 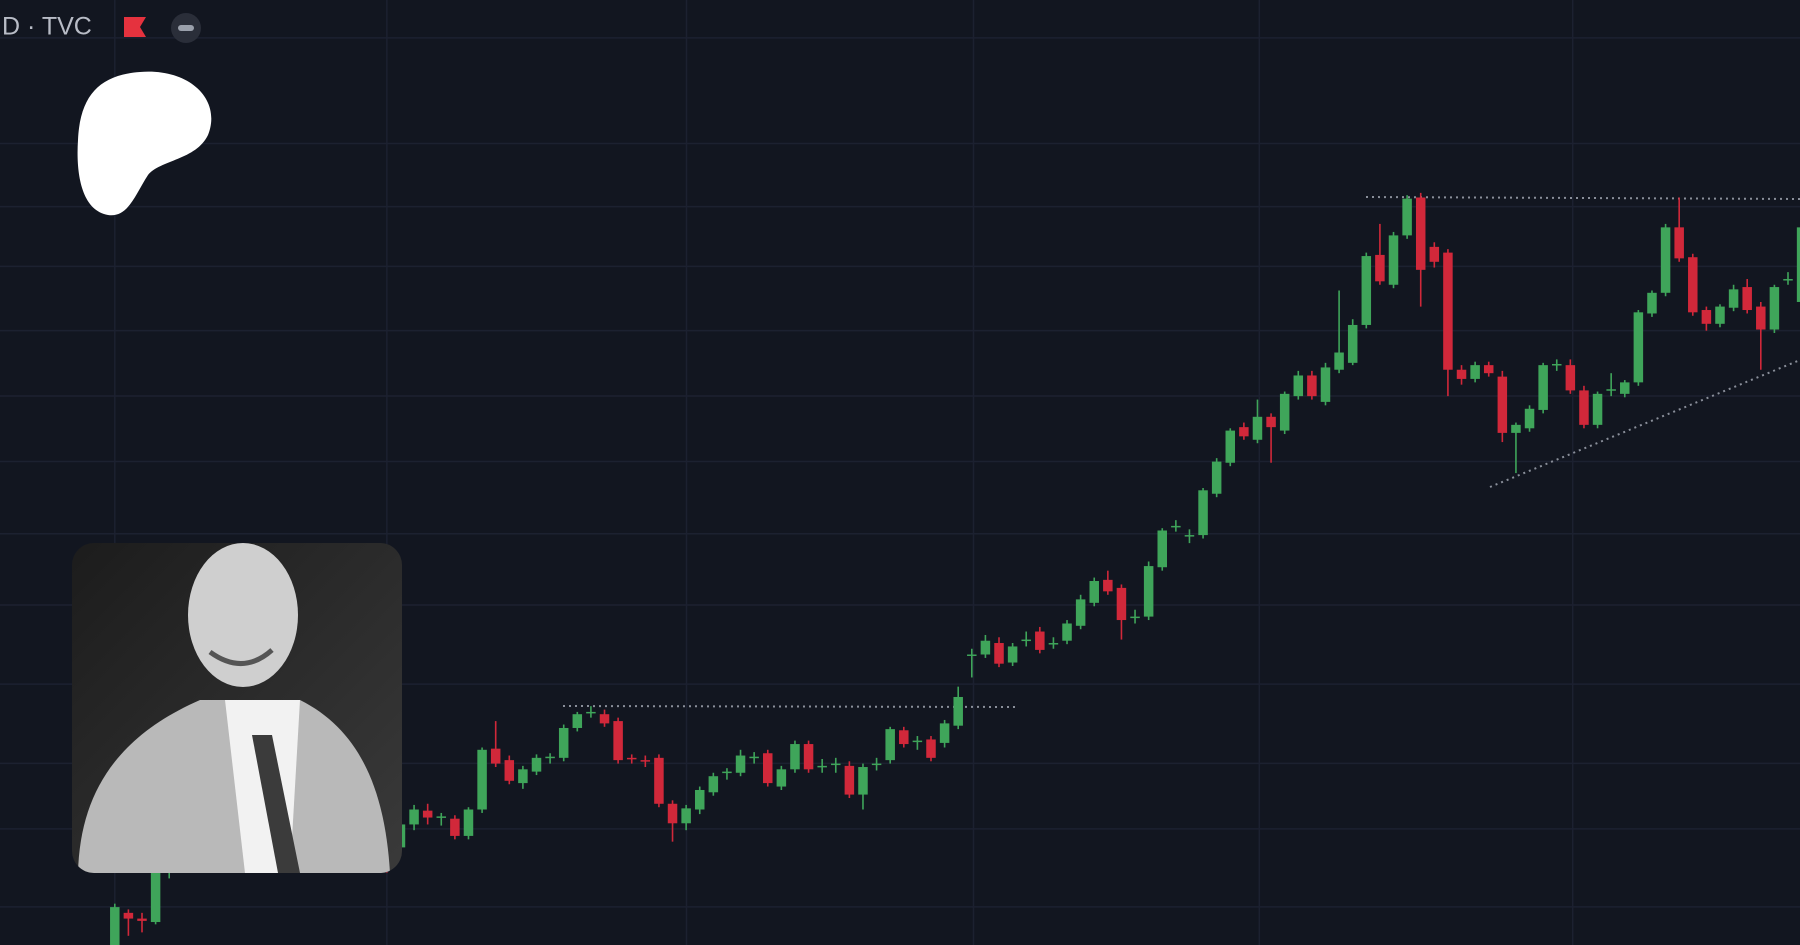 I want to click on presenter-photo, so click(x=237, y=708).